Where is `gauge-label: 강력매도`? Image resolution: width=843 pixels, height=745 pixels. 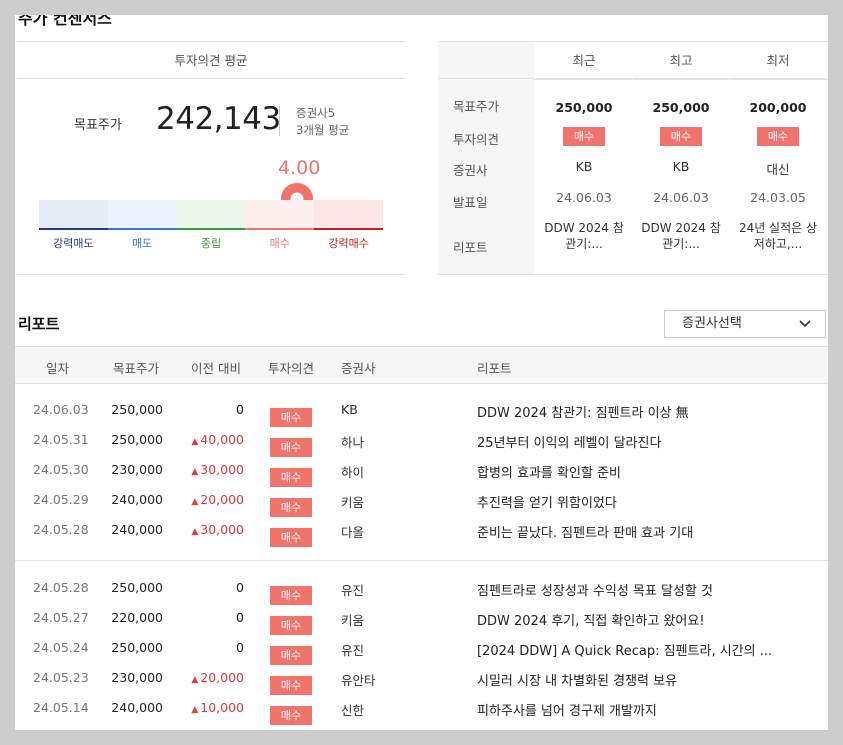 gauge-label: 강력매도 is located at coordinates (73, 243).